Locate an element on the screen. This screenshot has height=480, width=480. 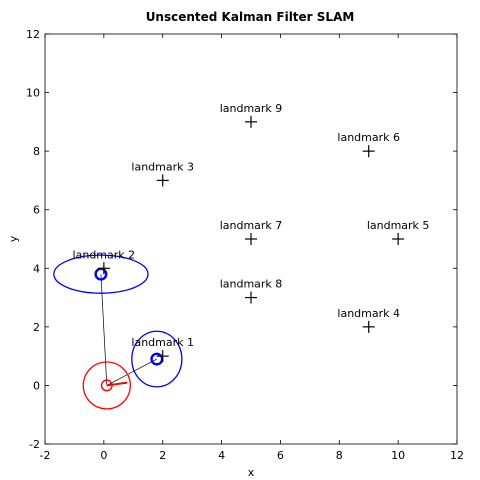
landmark-label: landmark 7 is located at coordinates (251, 225).